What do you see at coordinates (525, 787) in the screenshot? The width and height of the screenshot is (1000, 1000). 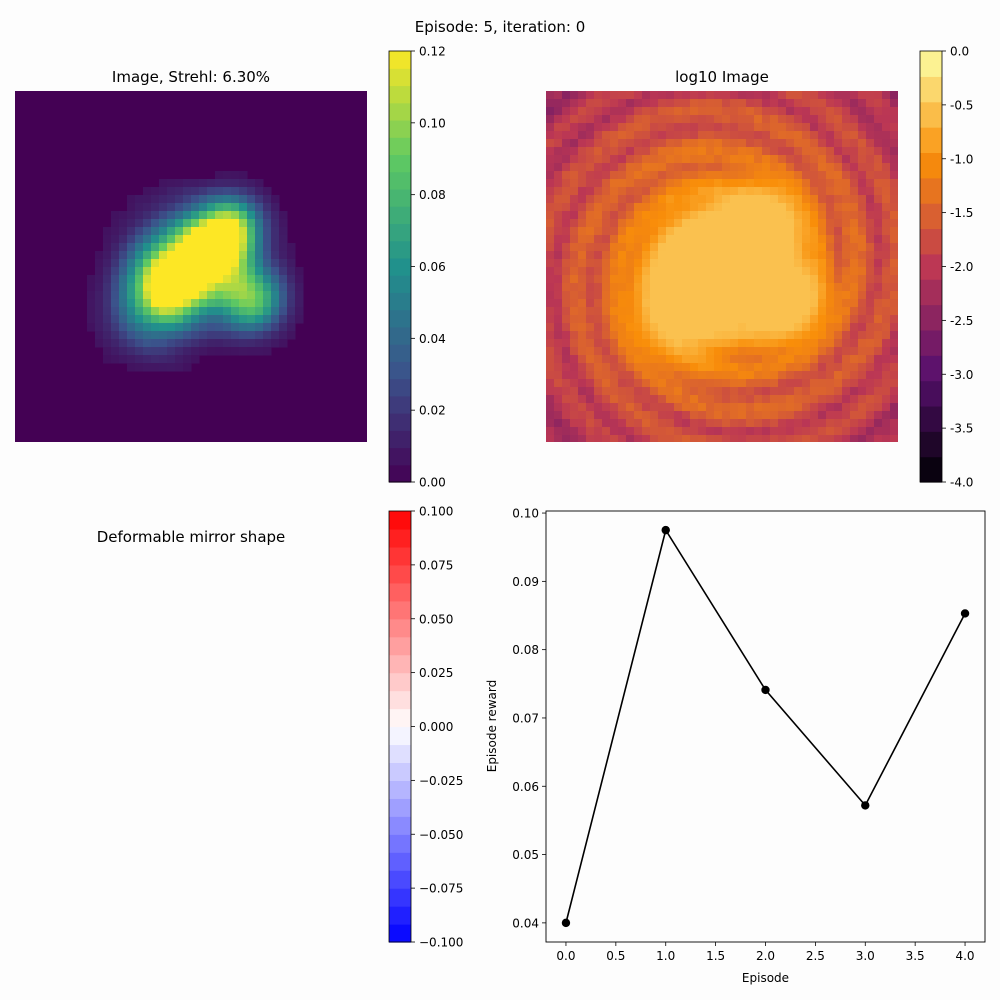 I see `y-tick-label: 0.06` at bounding box center [525, 787].